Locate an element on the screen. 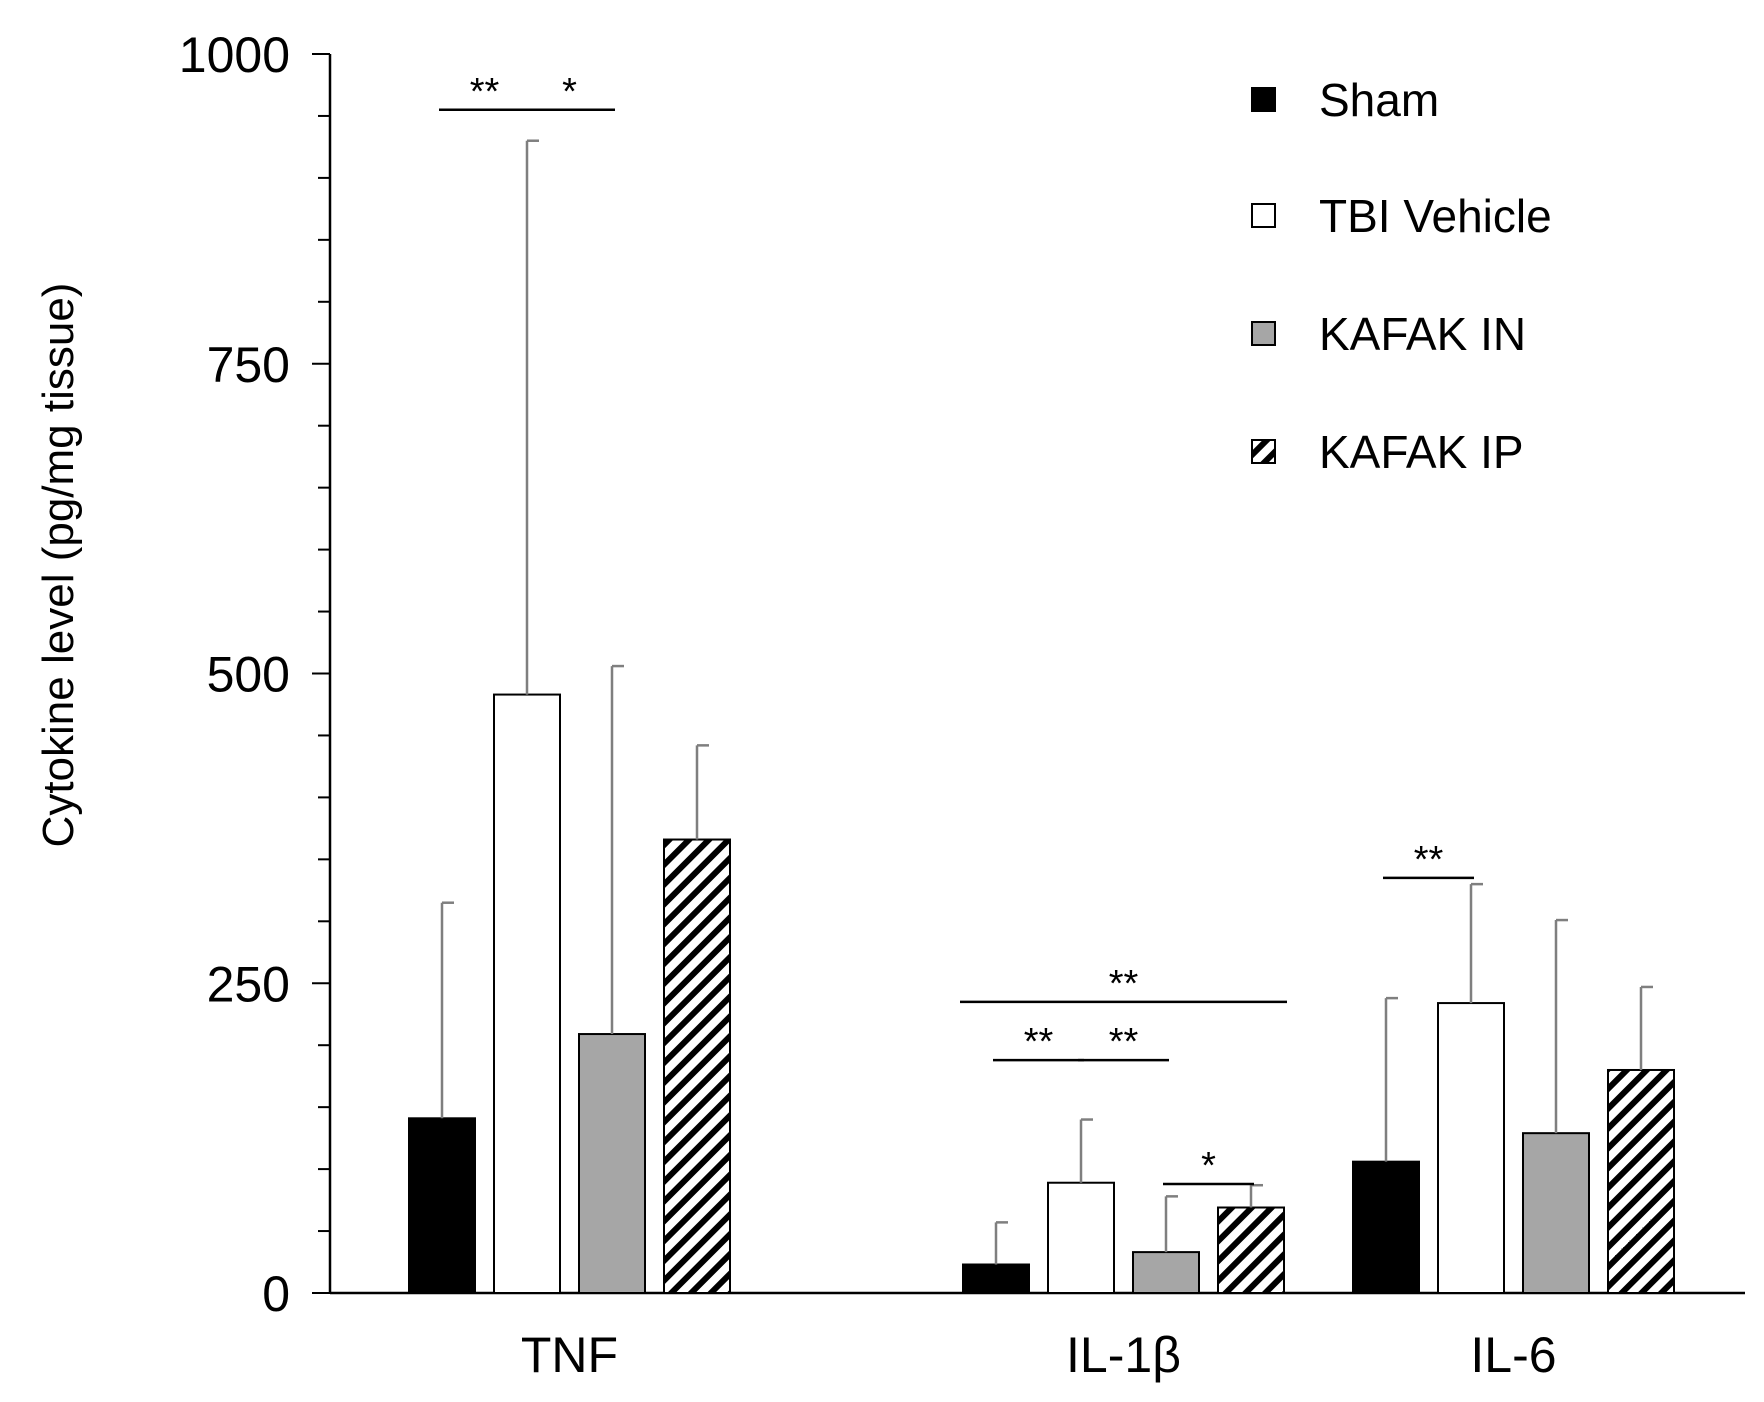  legend-label-kafak-in: KAFAK IN is located at coordinates (1422, 334).